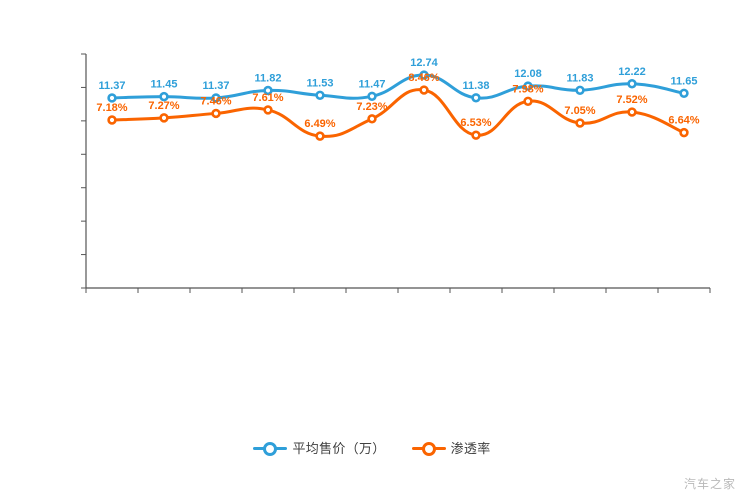 This screenshot has width=744, height=496. What do you see at coordinates (528, 74) in the screenshot?
I see `data-label: 12.08` at bounding box center [528, 74].